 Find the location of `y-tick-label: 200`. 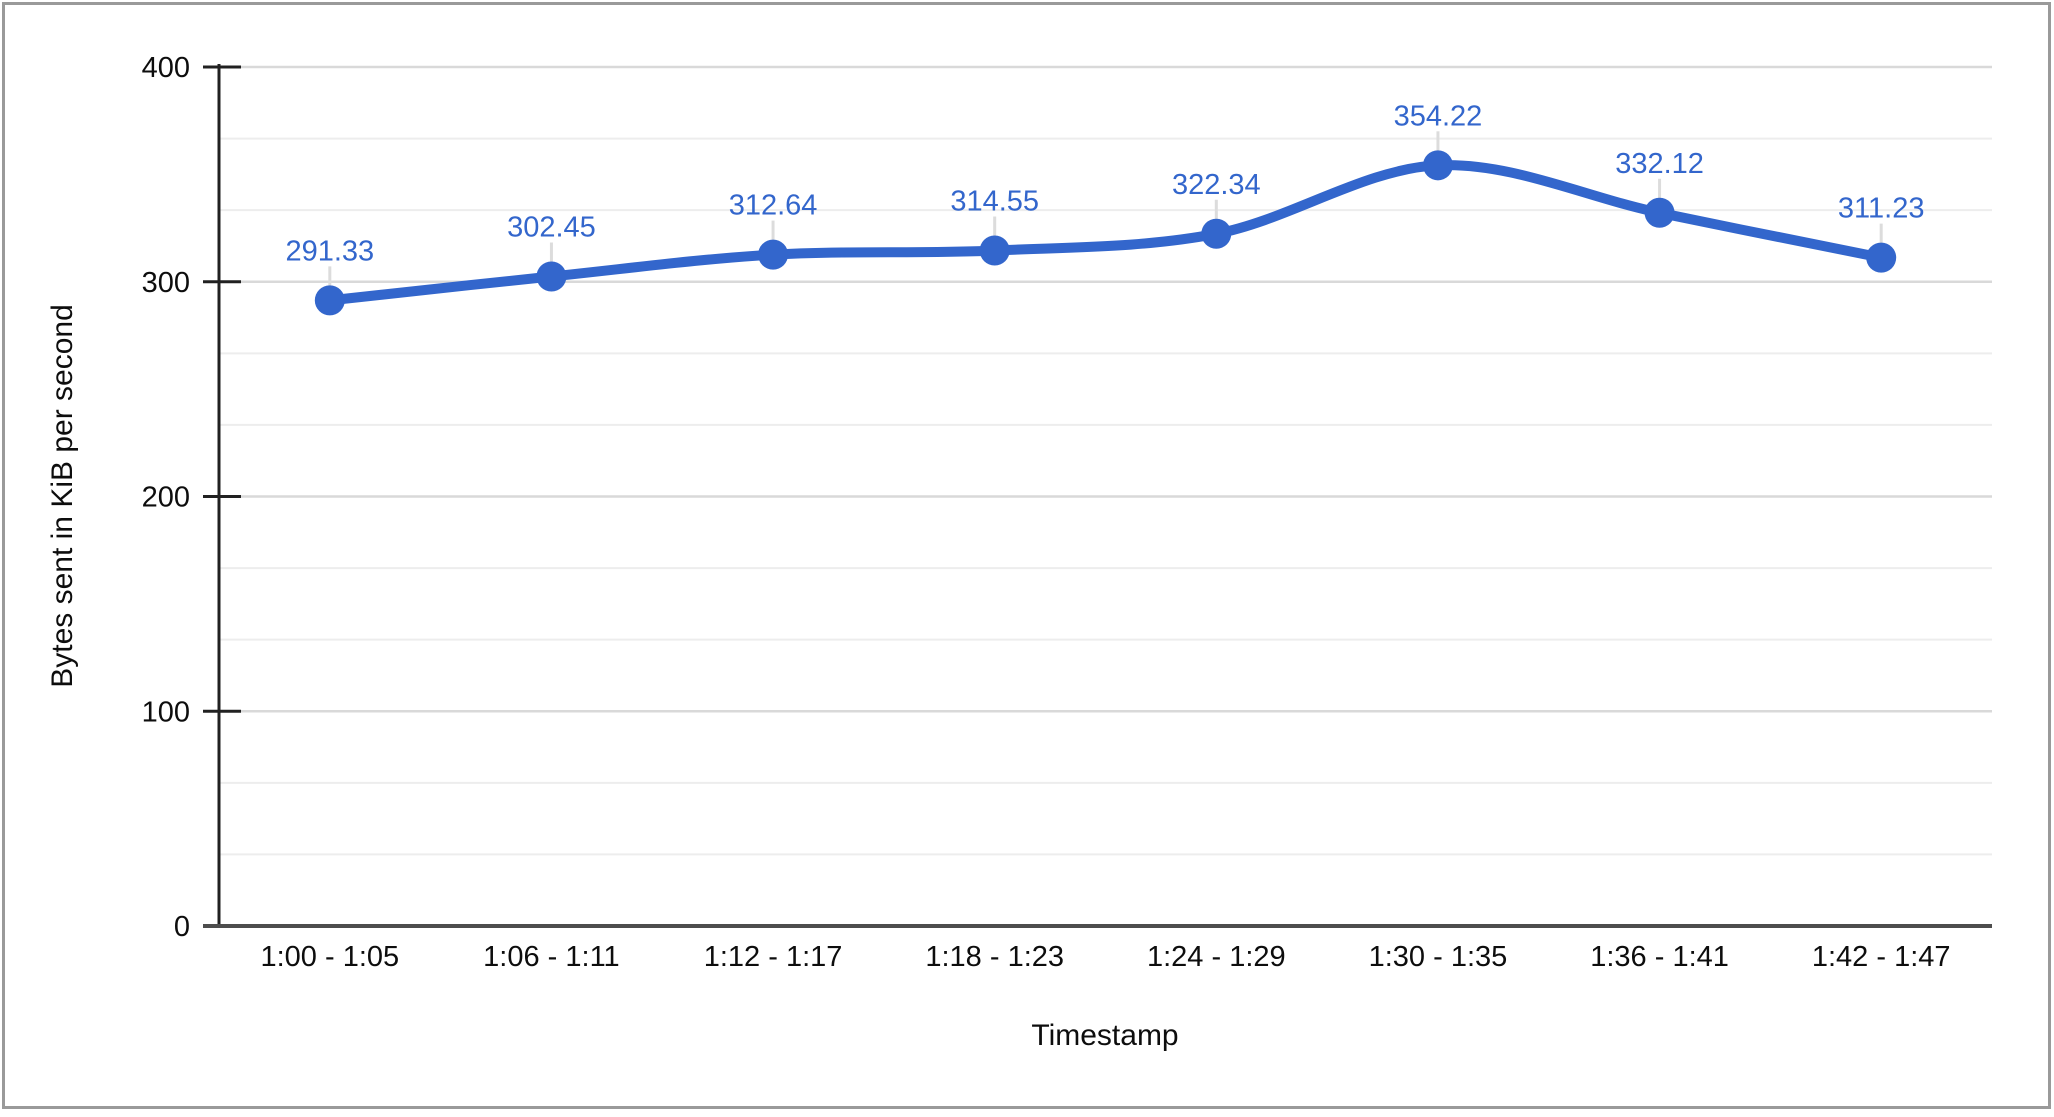

y-tick-label: 200 is located at coordinates (166, 498).